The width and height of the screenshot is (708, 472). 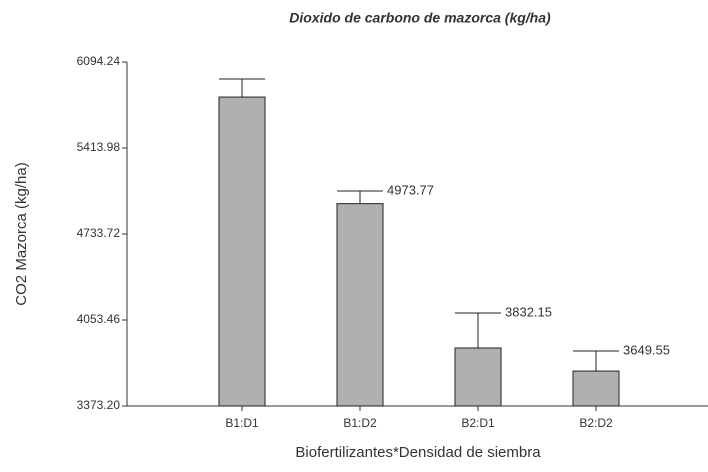 What do you see at coordinates (410, 189) in the screenshot?
I see `value-label: 4973.77` at bounding box center [410, 189].